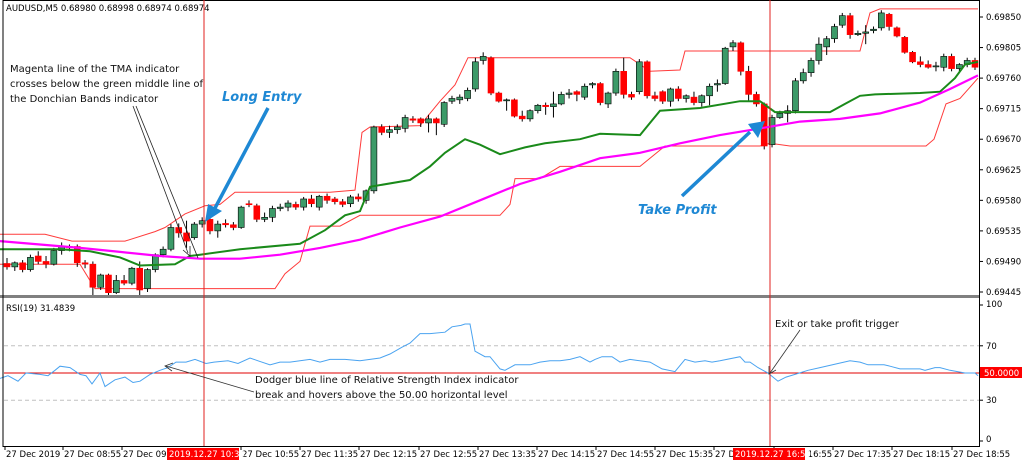 The image size is (1024, 465). Describe the element at coordinates (270, 455) in the screenshot. I see `time-tick-label: 27 Dec 10:55` at that location.